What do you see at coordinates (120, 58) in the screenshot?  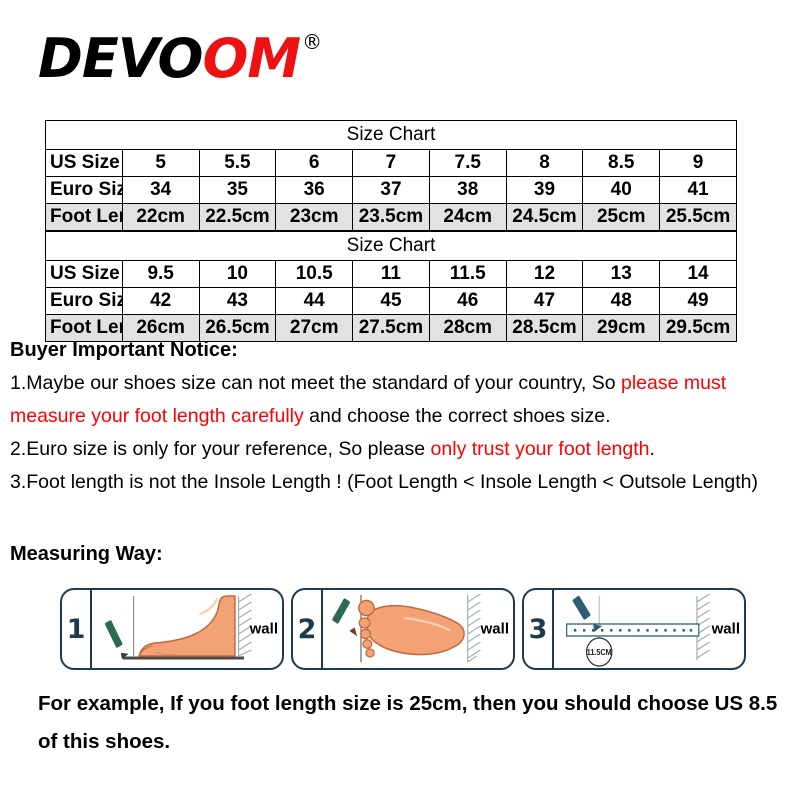 I see `logo-text-dark: DEVO` at bounding box center [120, 58].